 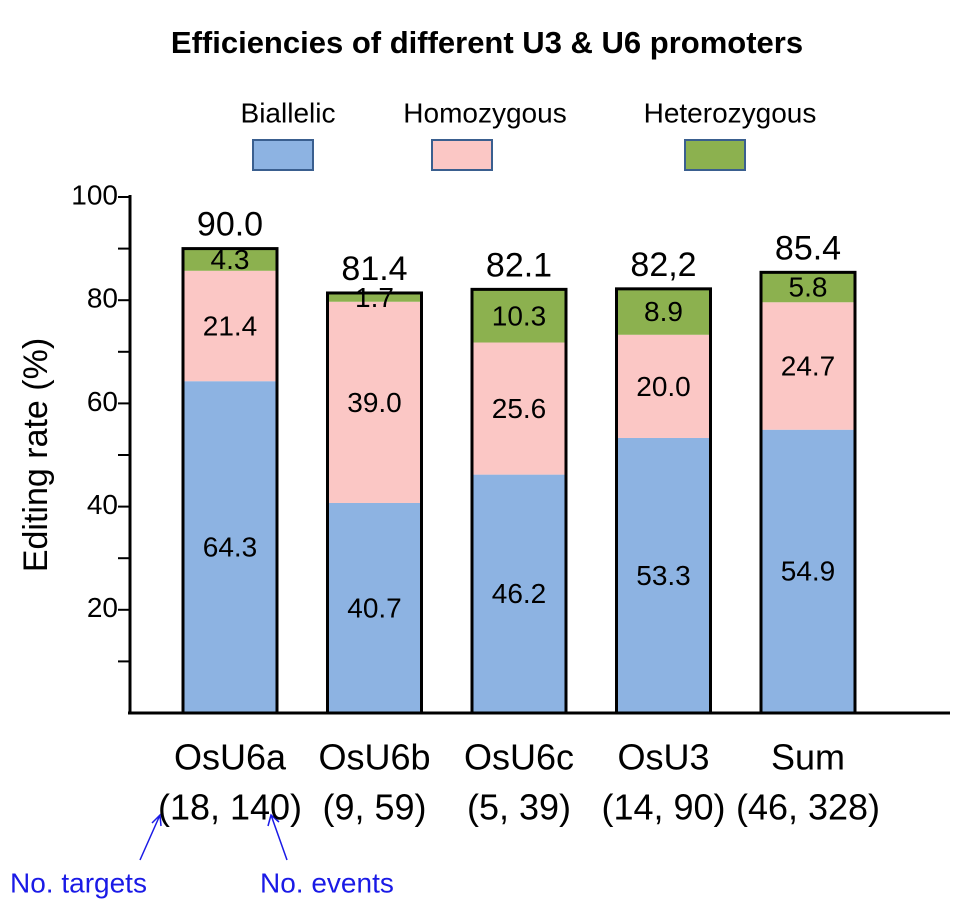 I want to click on y-tick-label: 80, so click(x=102, y=298).